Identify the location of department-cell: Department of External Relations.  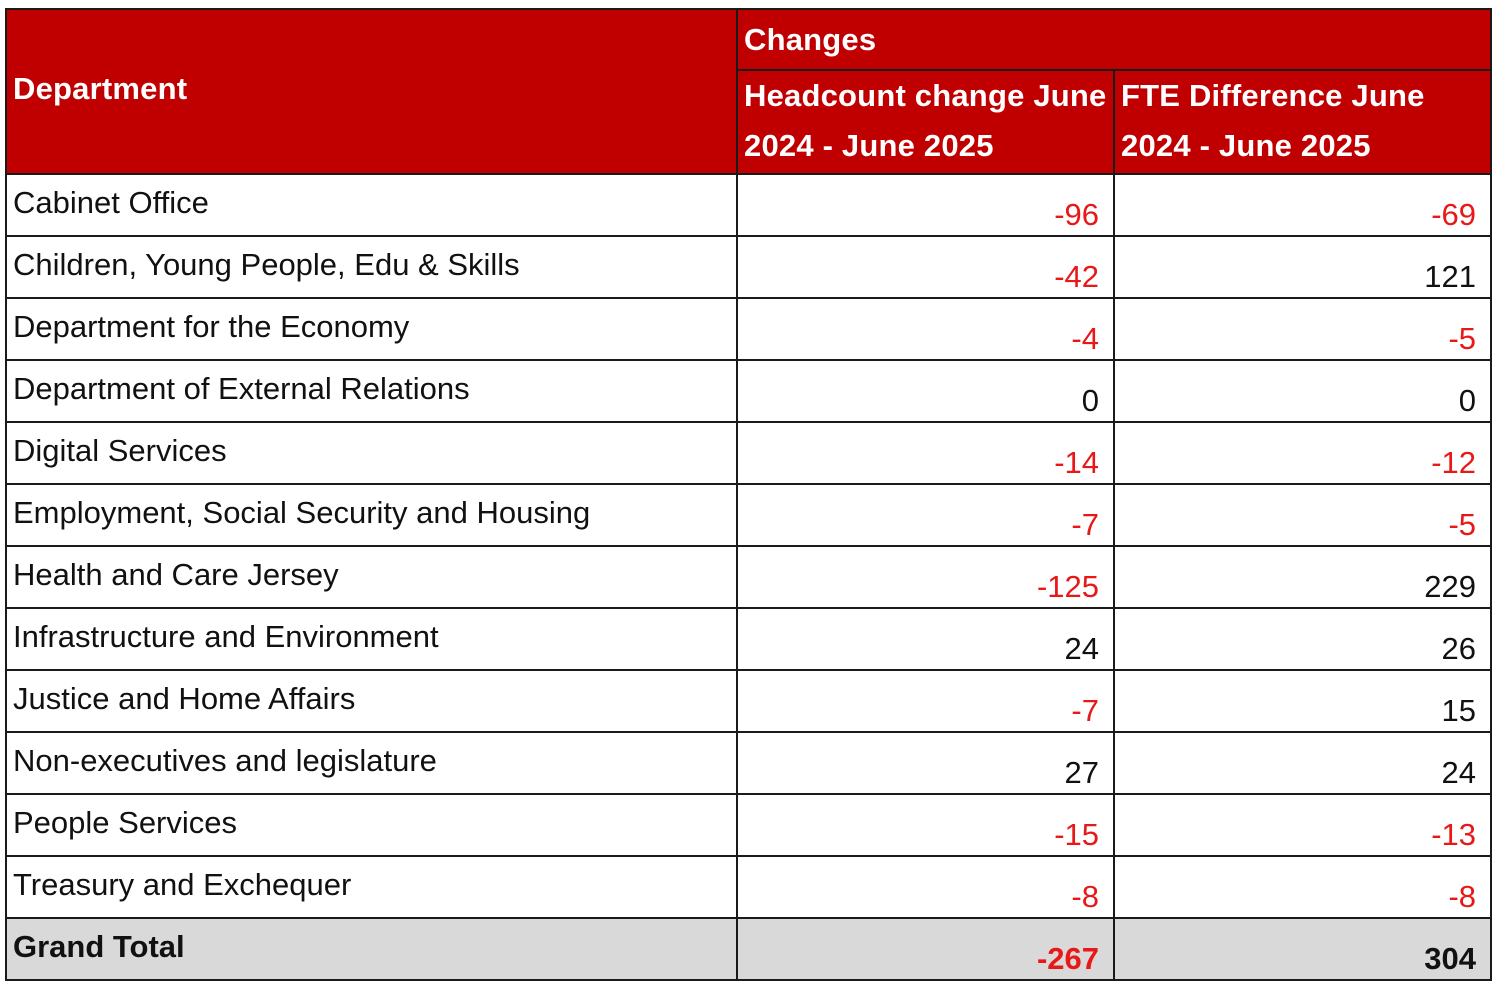
(371, 391).